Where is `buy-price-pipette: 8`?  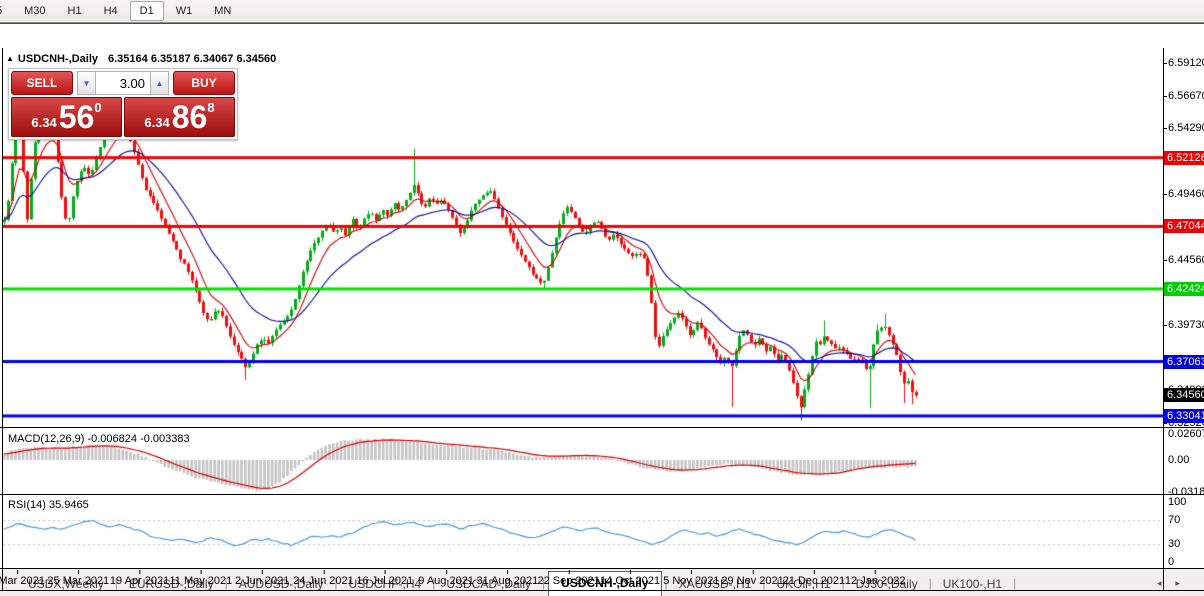 buy-price-pipette: 8 is located at coordinates (211, 107).